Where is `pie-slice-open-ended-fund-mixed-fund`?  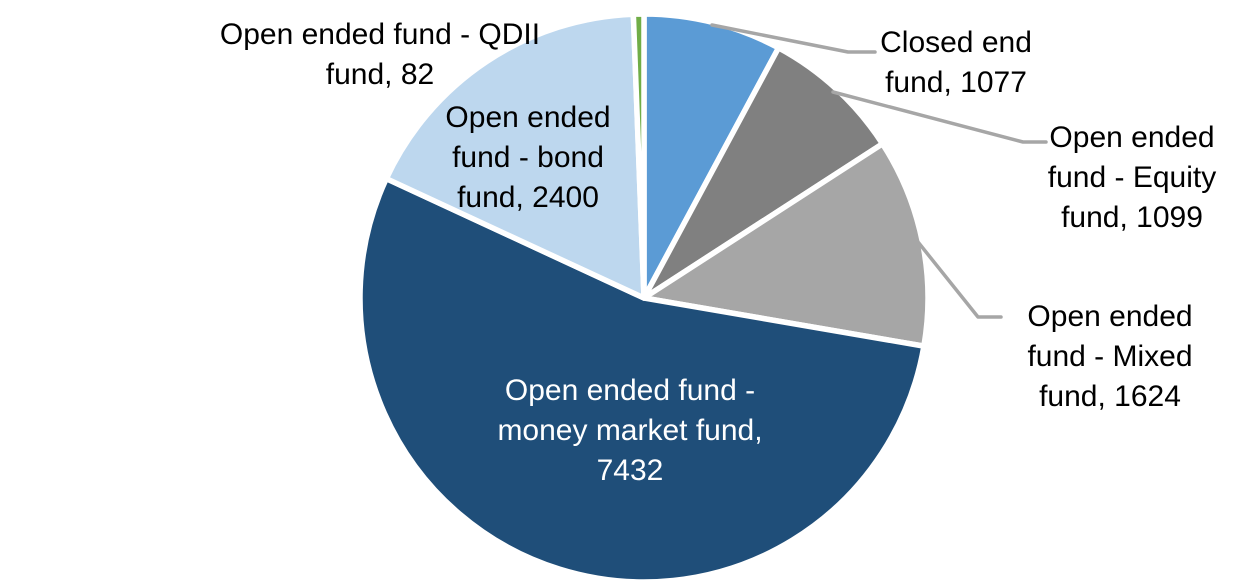 pie-slice-open-ended-fund-mixed-fund is located at coordinates (786, 245).